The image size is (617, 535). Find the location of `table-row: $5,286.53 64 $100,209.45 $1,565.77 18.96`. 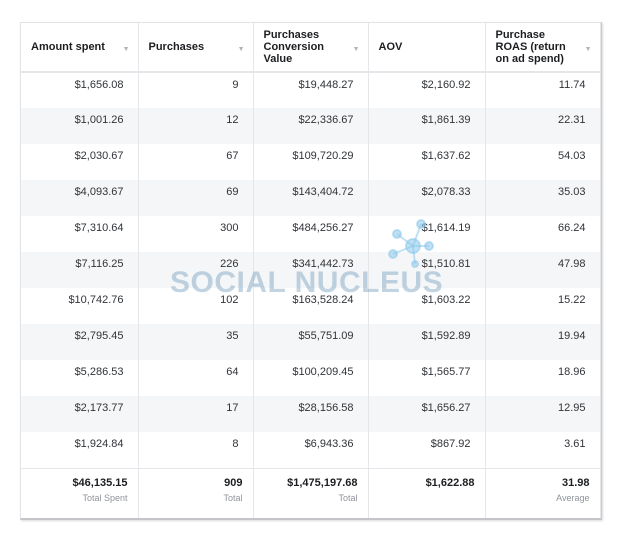

table-row: $5,286.53 64 $100,209.45 $1,565.77 18.96 is located at coordinates (311, 378).